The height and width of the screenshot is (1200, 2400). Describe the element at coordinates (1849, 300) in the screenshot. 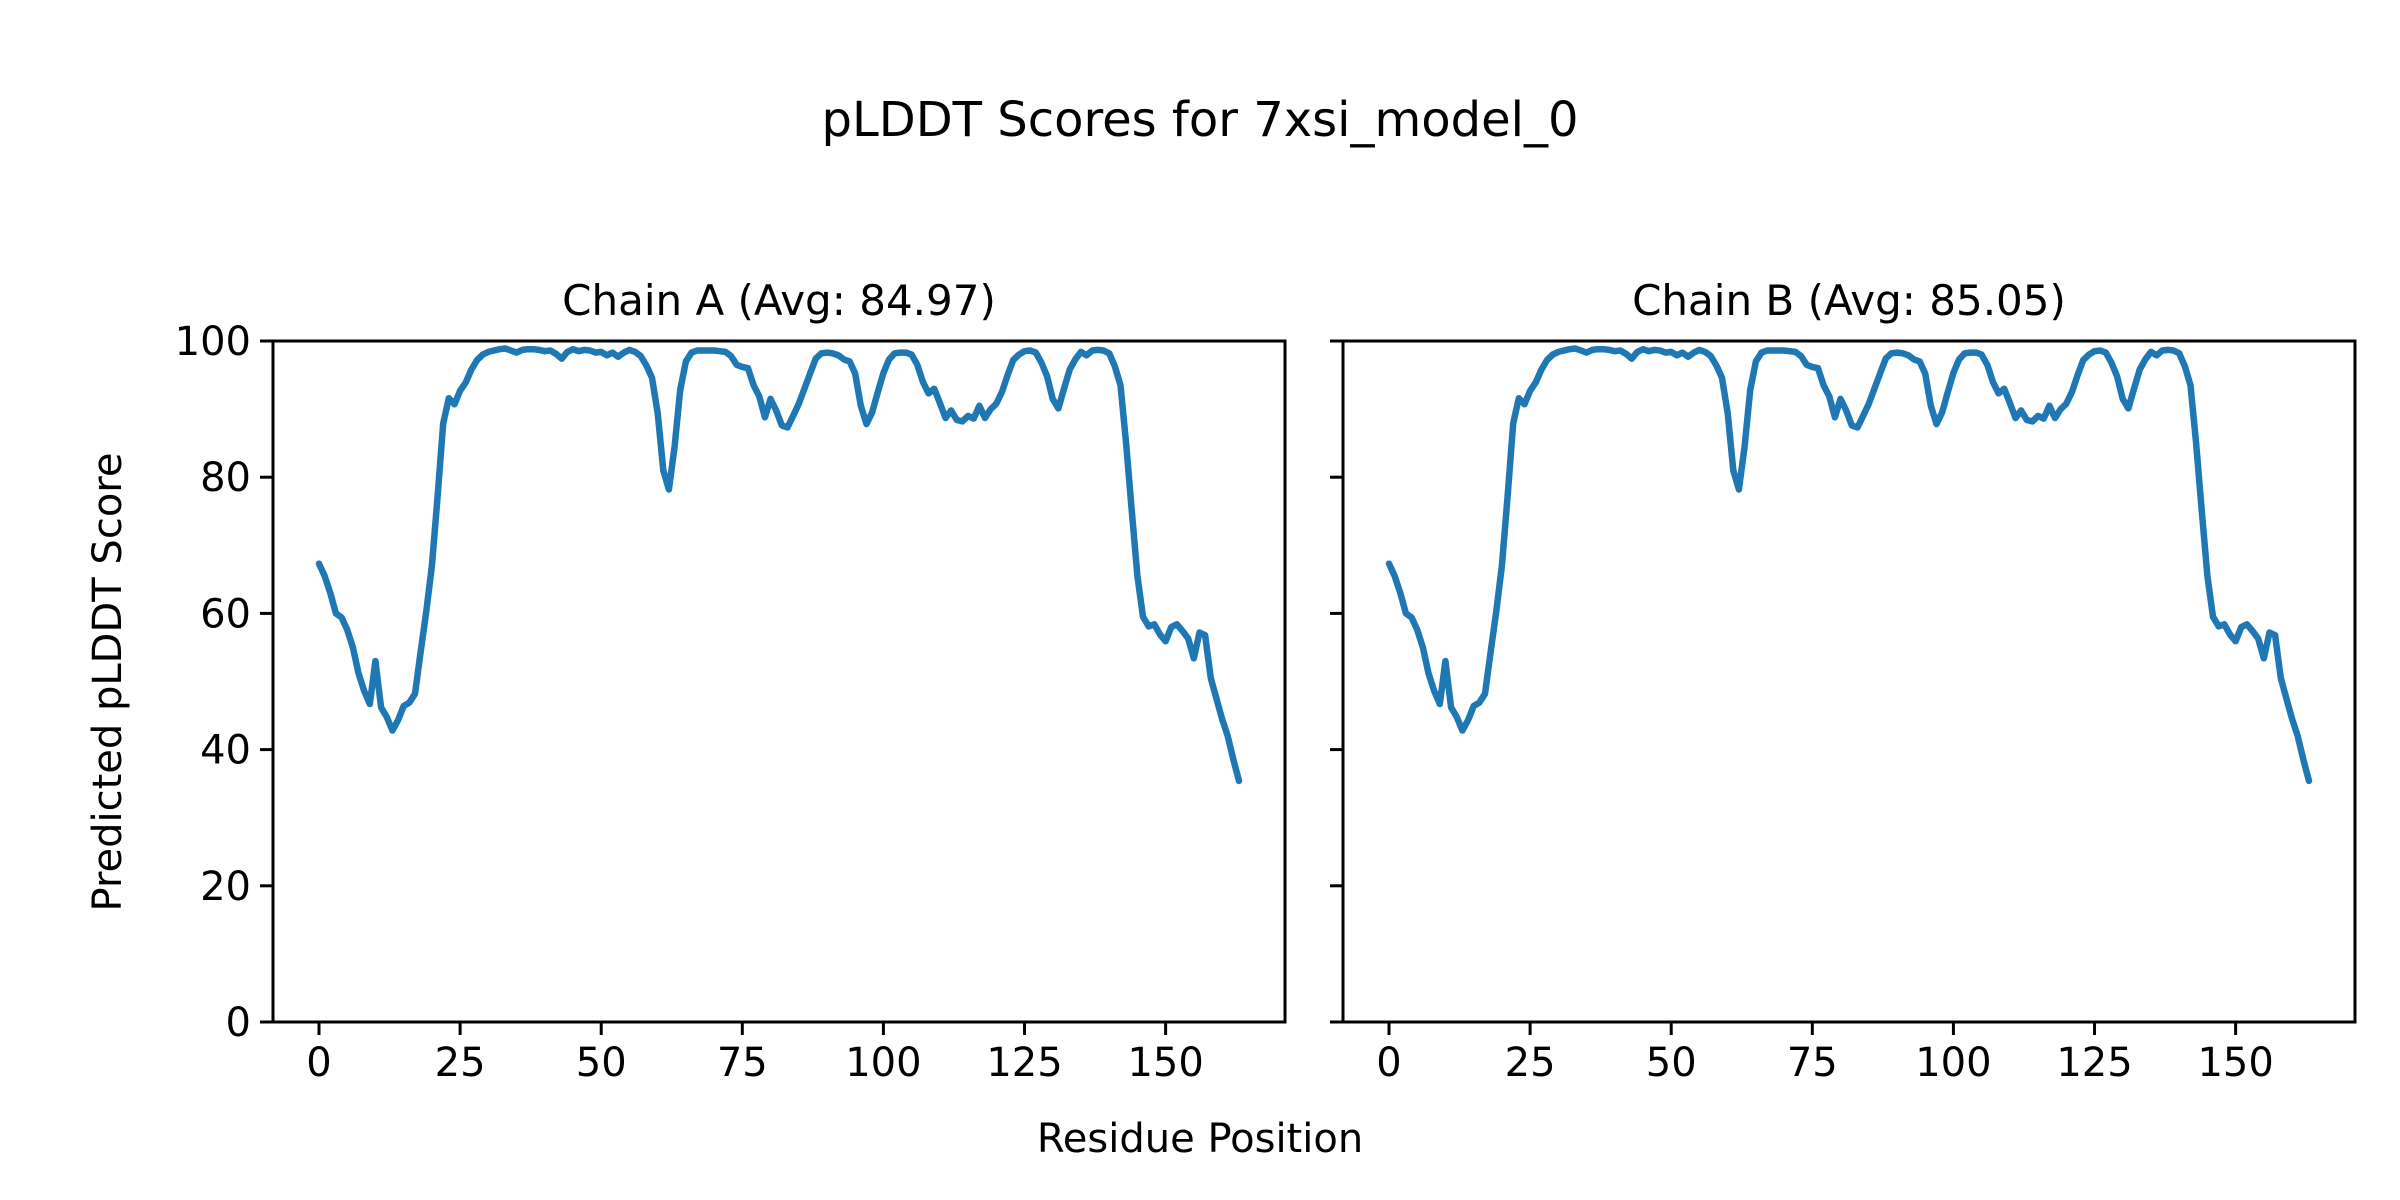

I see `subplot-title-chain-b: Chain B (Avg: 85.05)` at that location.